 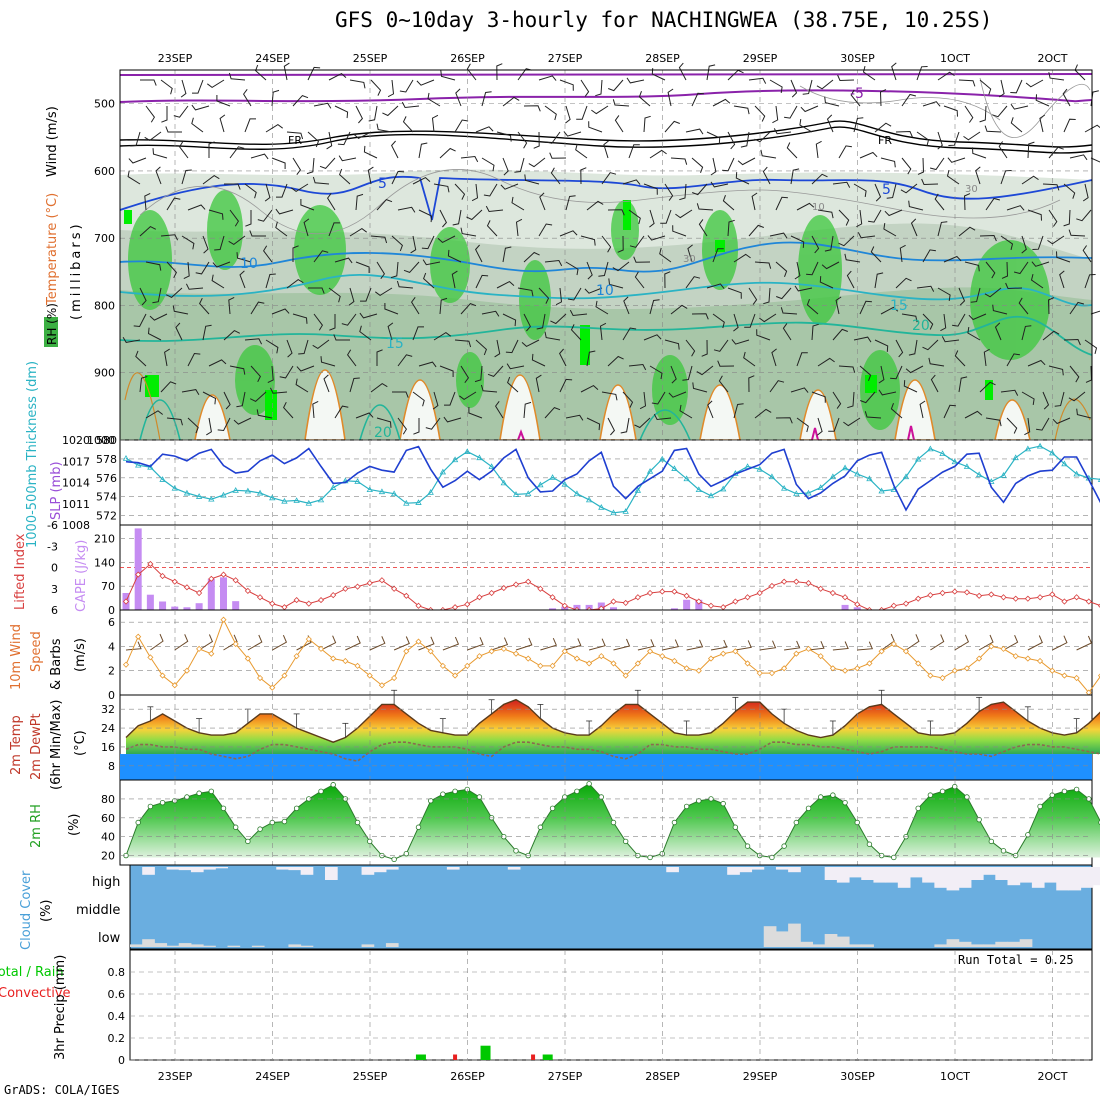 What do you see at coordinates (32, 972) in the screenshot?
I see `total-rain-label: Total / Rain` at bounding box center [32, 972].